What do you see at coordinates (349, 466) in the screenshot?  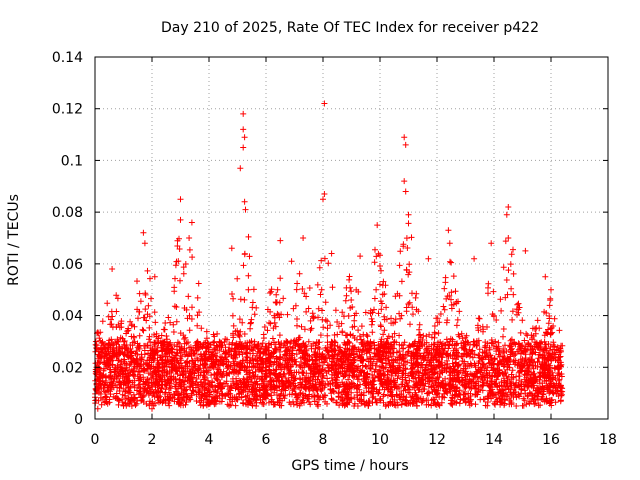 I see `x-axis-label: GPS time / hours` at bounding box center [349, 466].